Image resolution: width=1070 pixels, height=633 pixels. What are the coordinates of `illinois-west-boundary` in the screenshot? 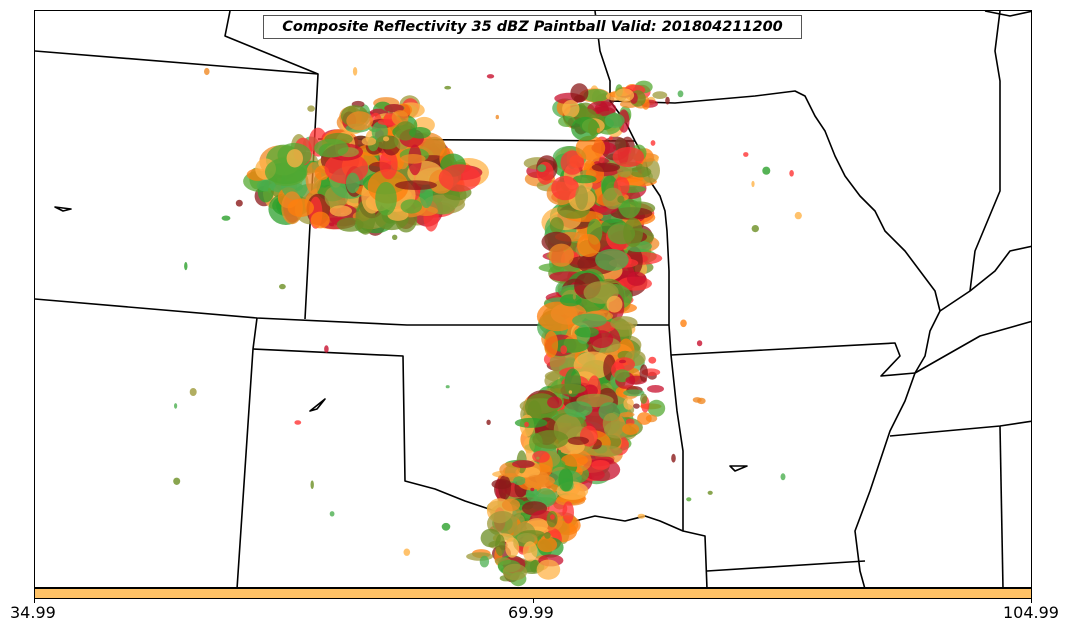 It's located at (985, 151).